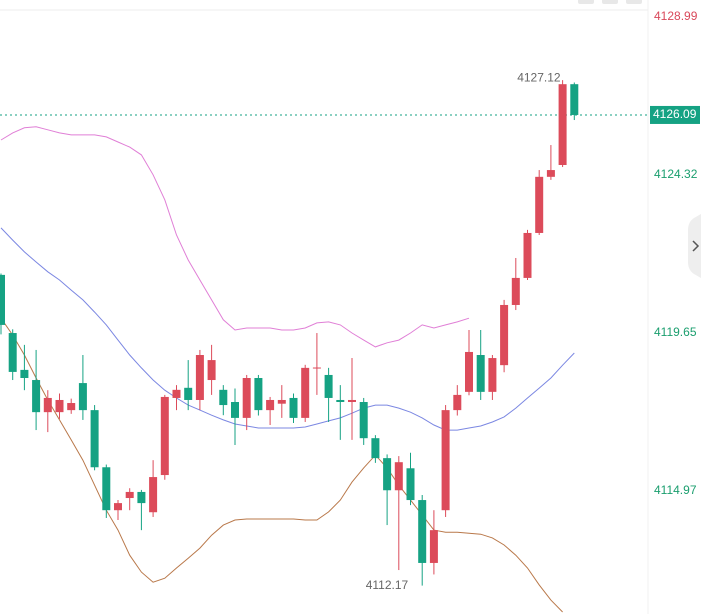 This screenshot has height=614, width=701. I want to click on extreme-label: 4112.17, so click(387, 585).